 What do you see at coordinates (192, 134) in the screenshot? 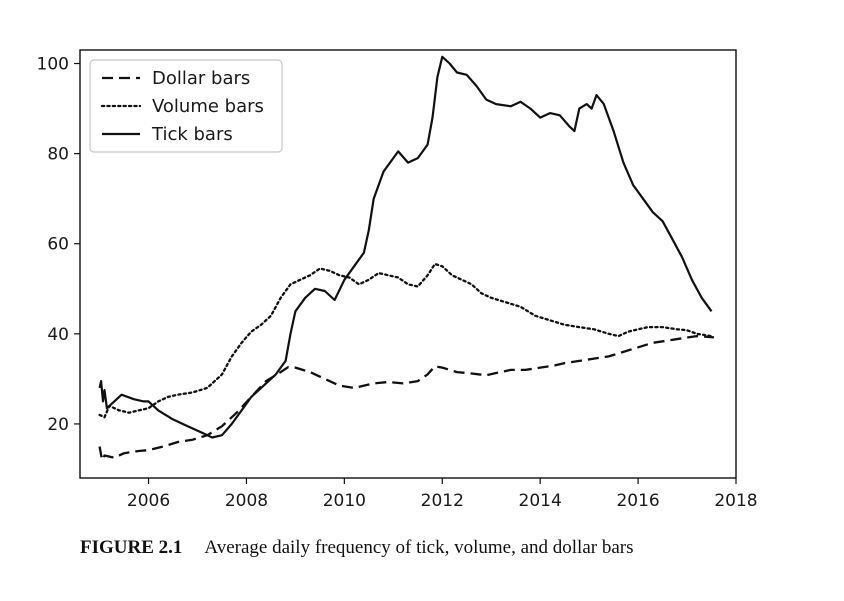
I see `legend-label: Tick bars` at bounding box center [192, 134].